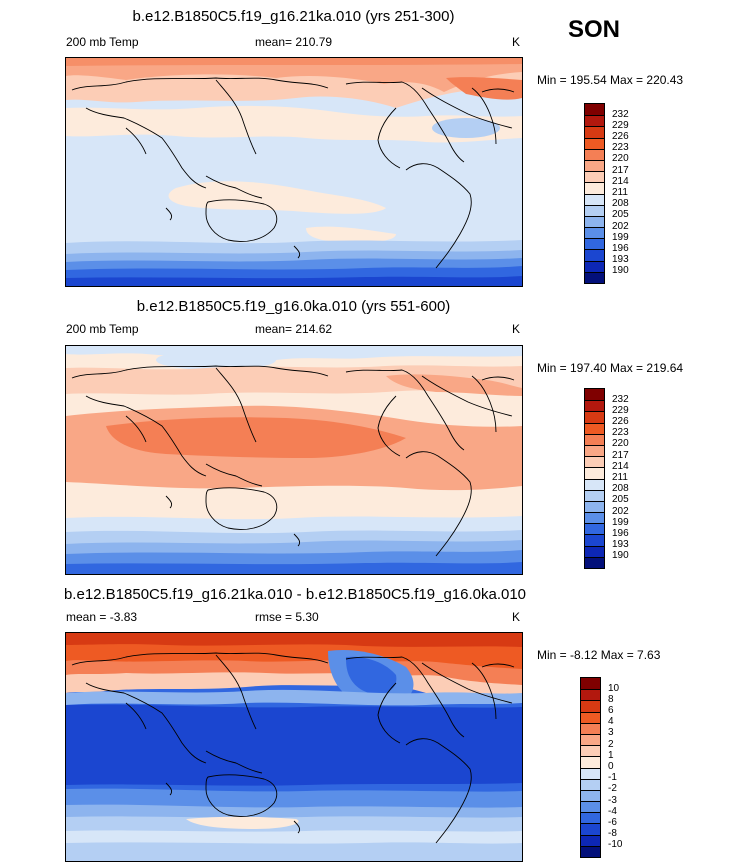 This screenshot has height=866, width=733. What do you see at coordinates (620, 170) in the screenshot?
I see `panel-1-cbar-label: 217` at bounding box center [620, 170].